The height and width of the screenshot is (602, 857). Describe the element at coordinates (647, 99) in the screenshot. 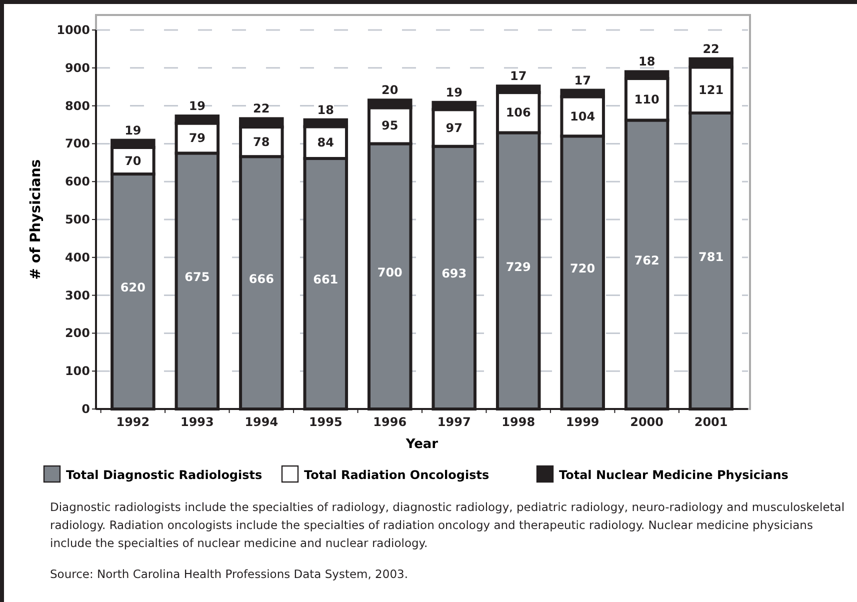

I see `data-label: 110` at that location.